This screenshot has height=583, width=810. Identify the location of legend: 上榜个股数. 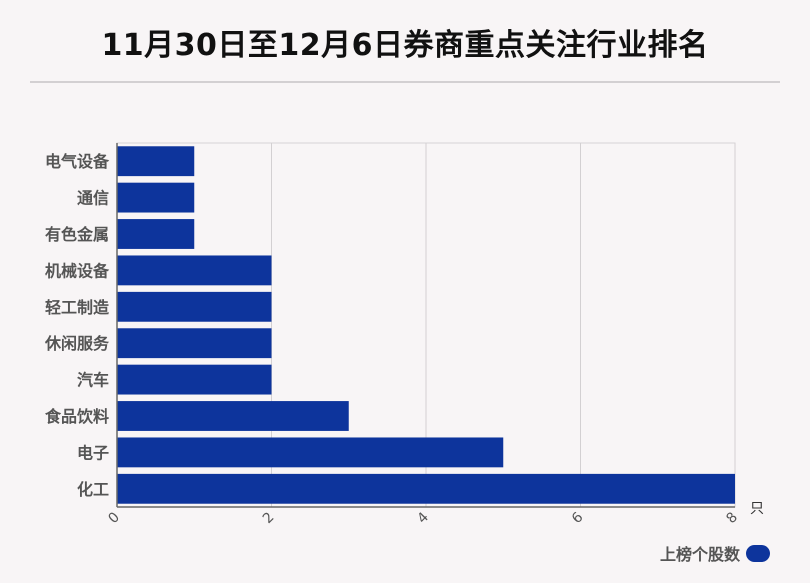
(715, 553).